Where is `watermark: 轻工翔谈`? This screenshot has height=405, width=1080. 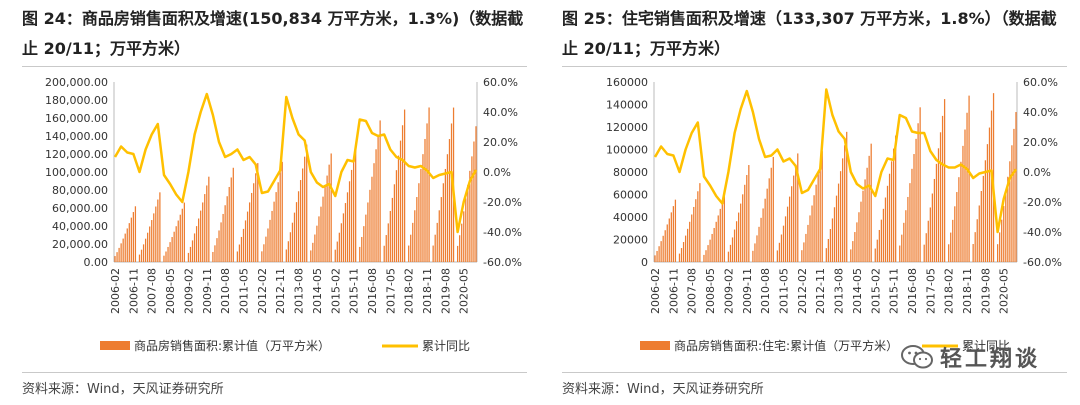 watermark: 轻工翔谈 is located at coordinates (970, 357).